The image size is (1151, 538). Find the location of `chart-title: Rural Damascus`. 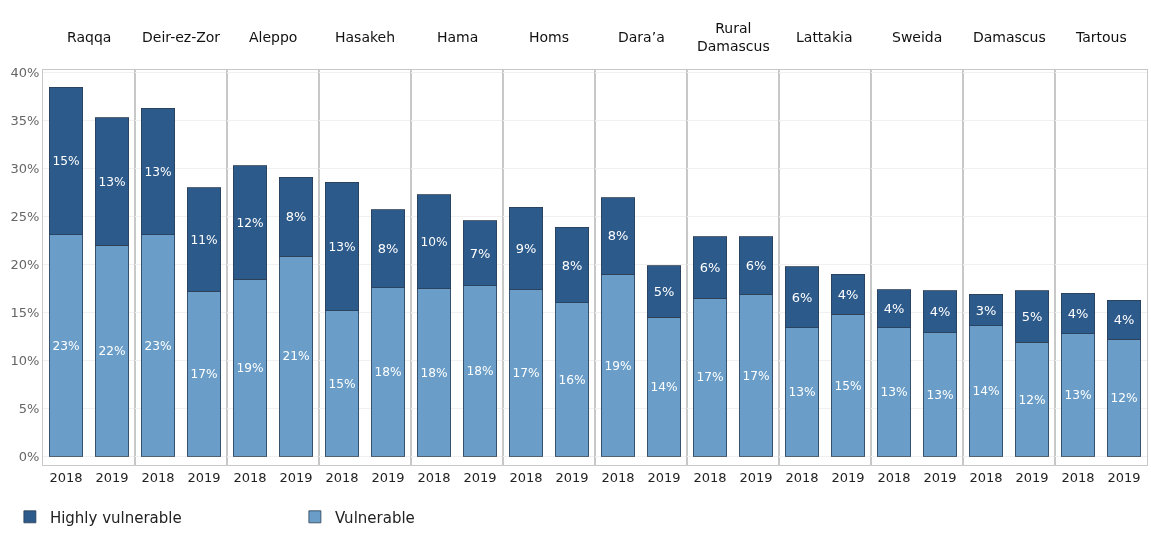

chart-title: Rural Damascus is located at coordinates (733, 37).